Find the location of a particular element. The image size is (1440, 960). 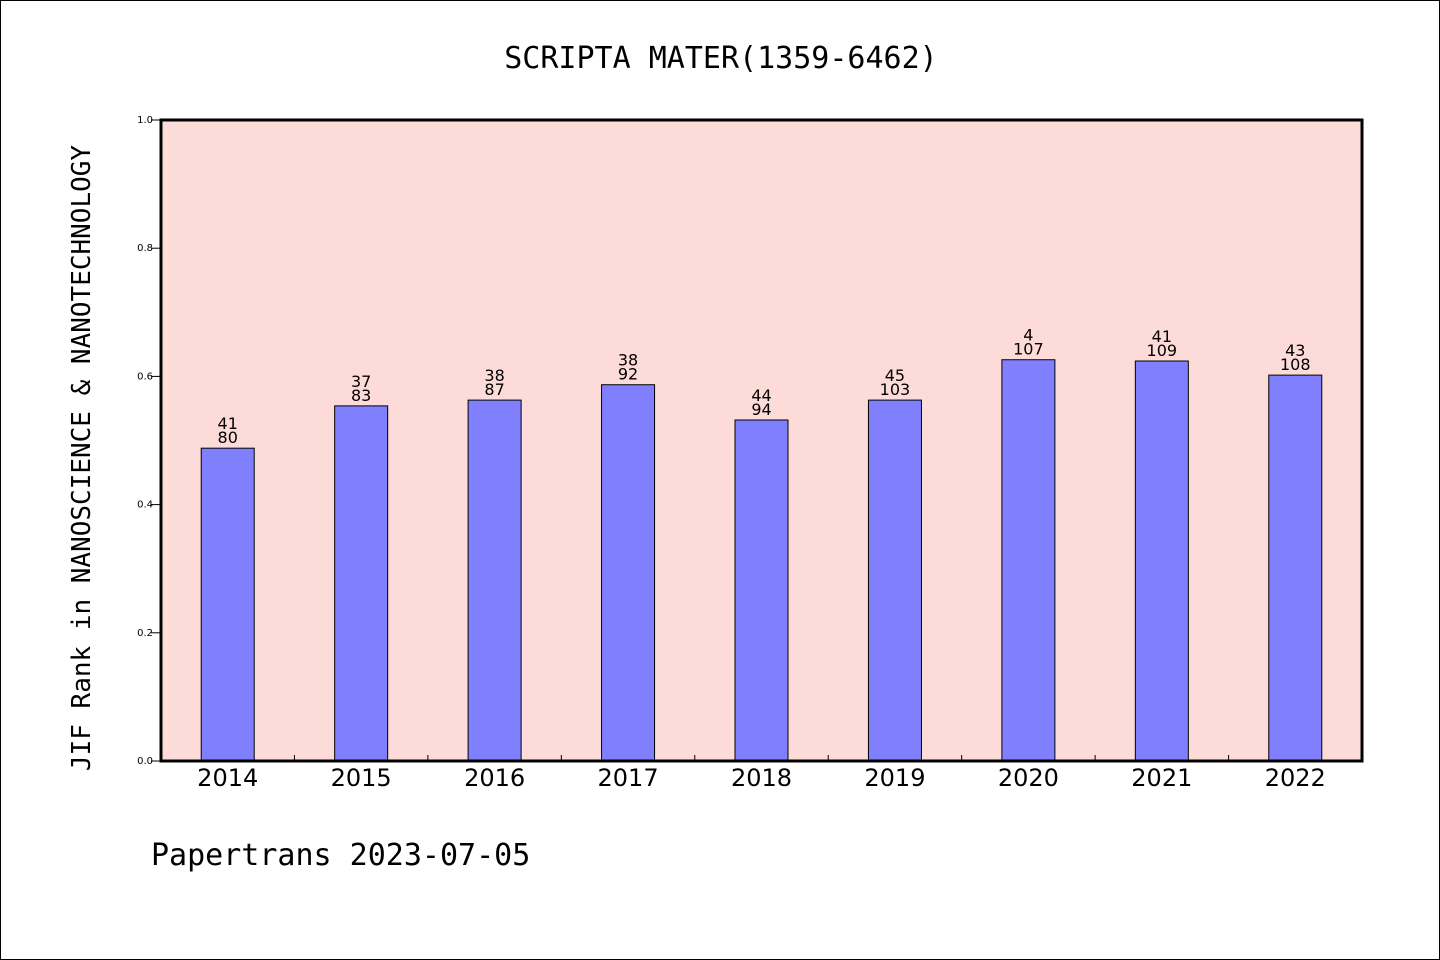

y-tick-label: 0.4 is located at coordinates (145, 505).